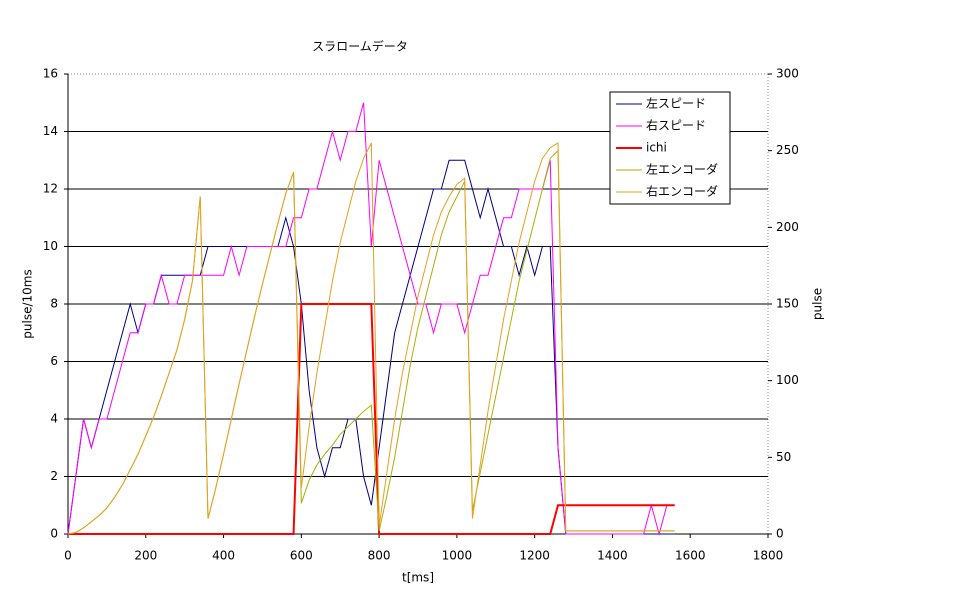  What do you see at coordinates (768, 556) in the screenshot?
I see `x-tick-label: 1800` at bounding box center [768, 556].